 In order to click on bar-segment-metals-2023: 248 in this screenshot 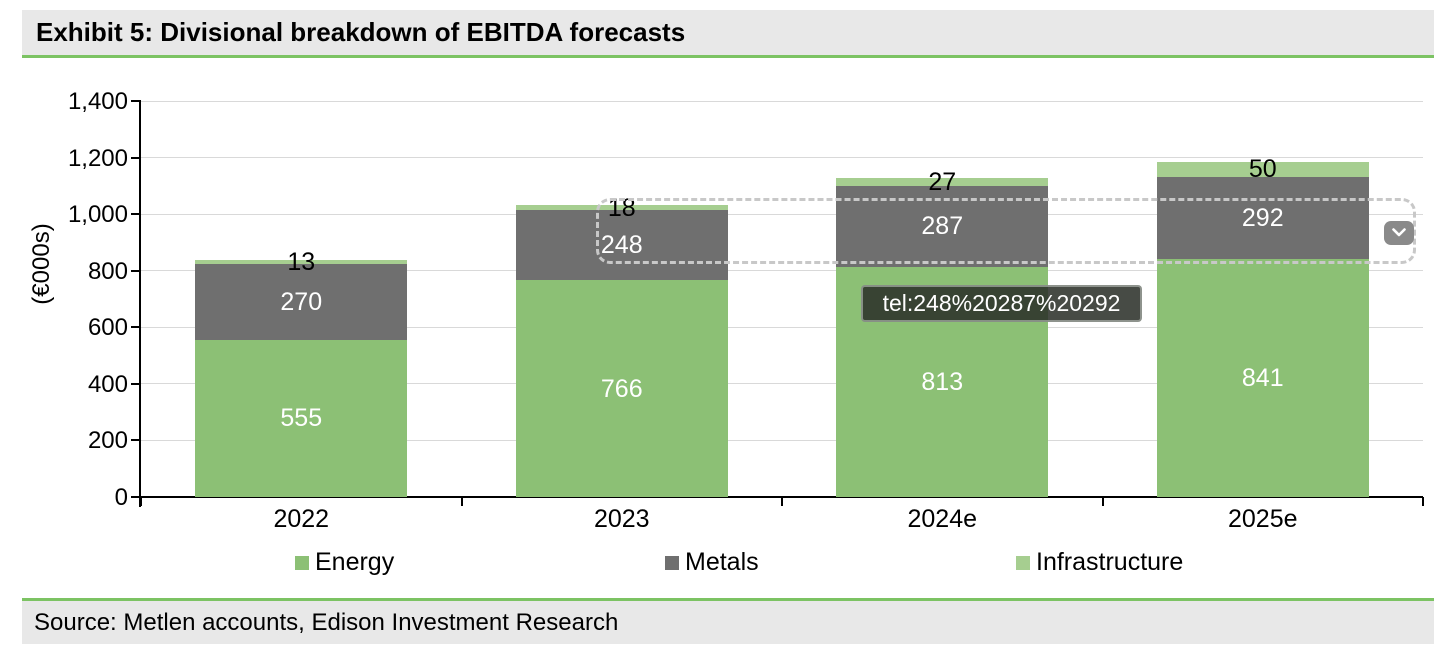, I will do `click(621, 245)`.